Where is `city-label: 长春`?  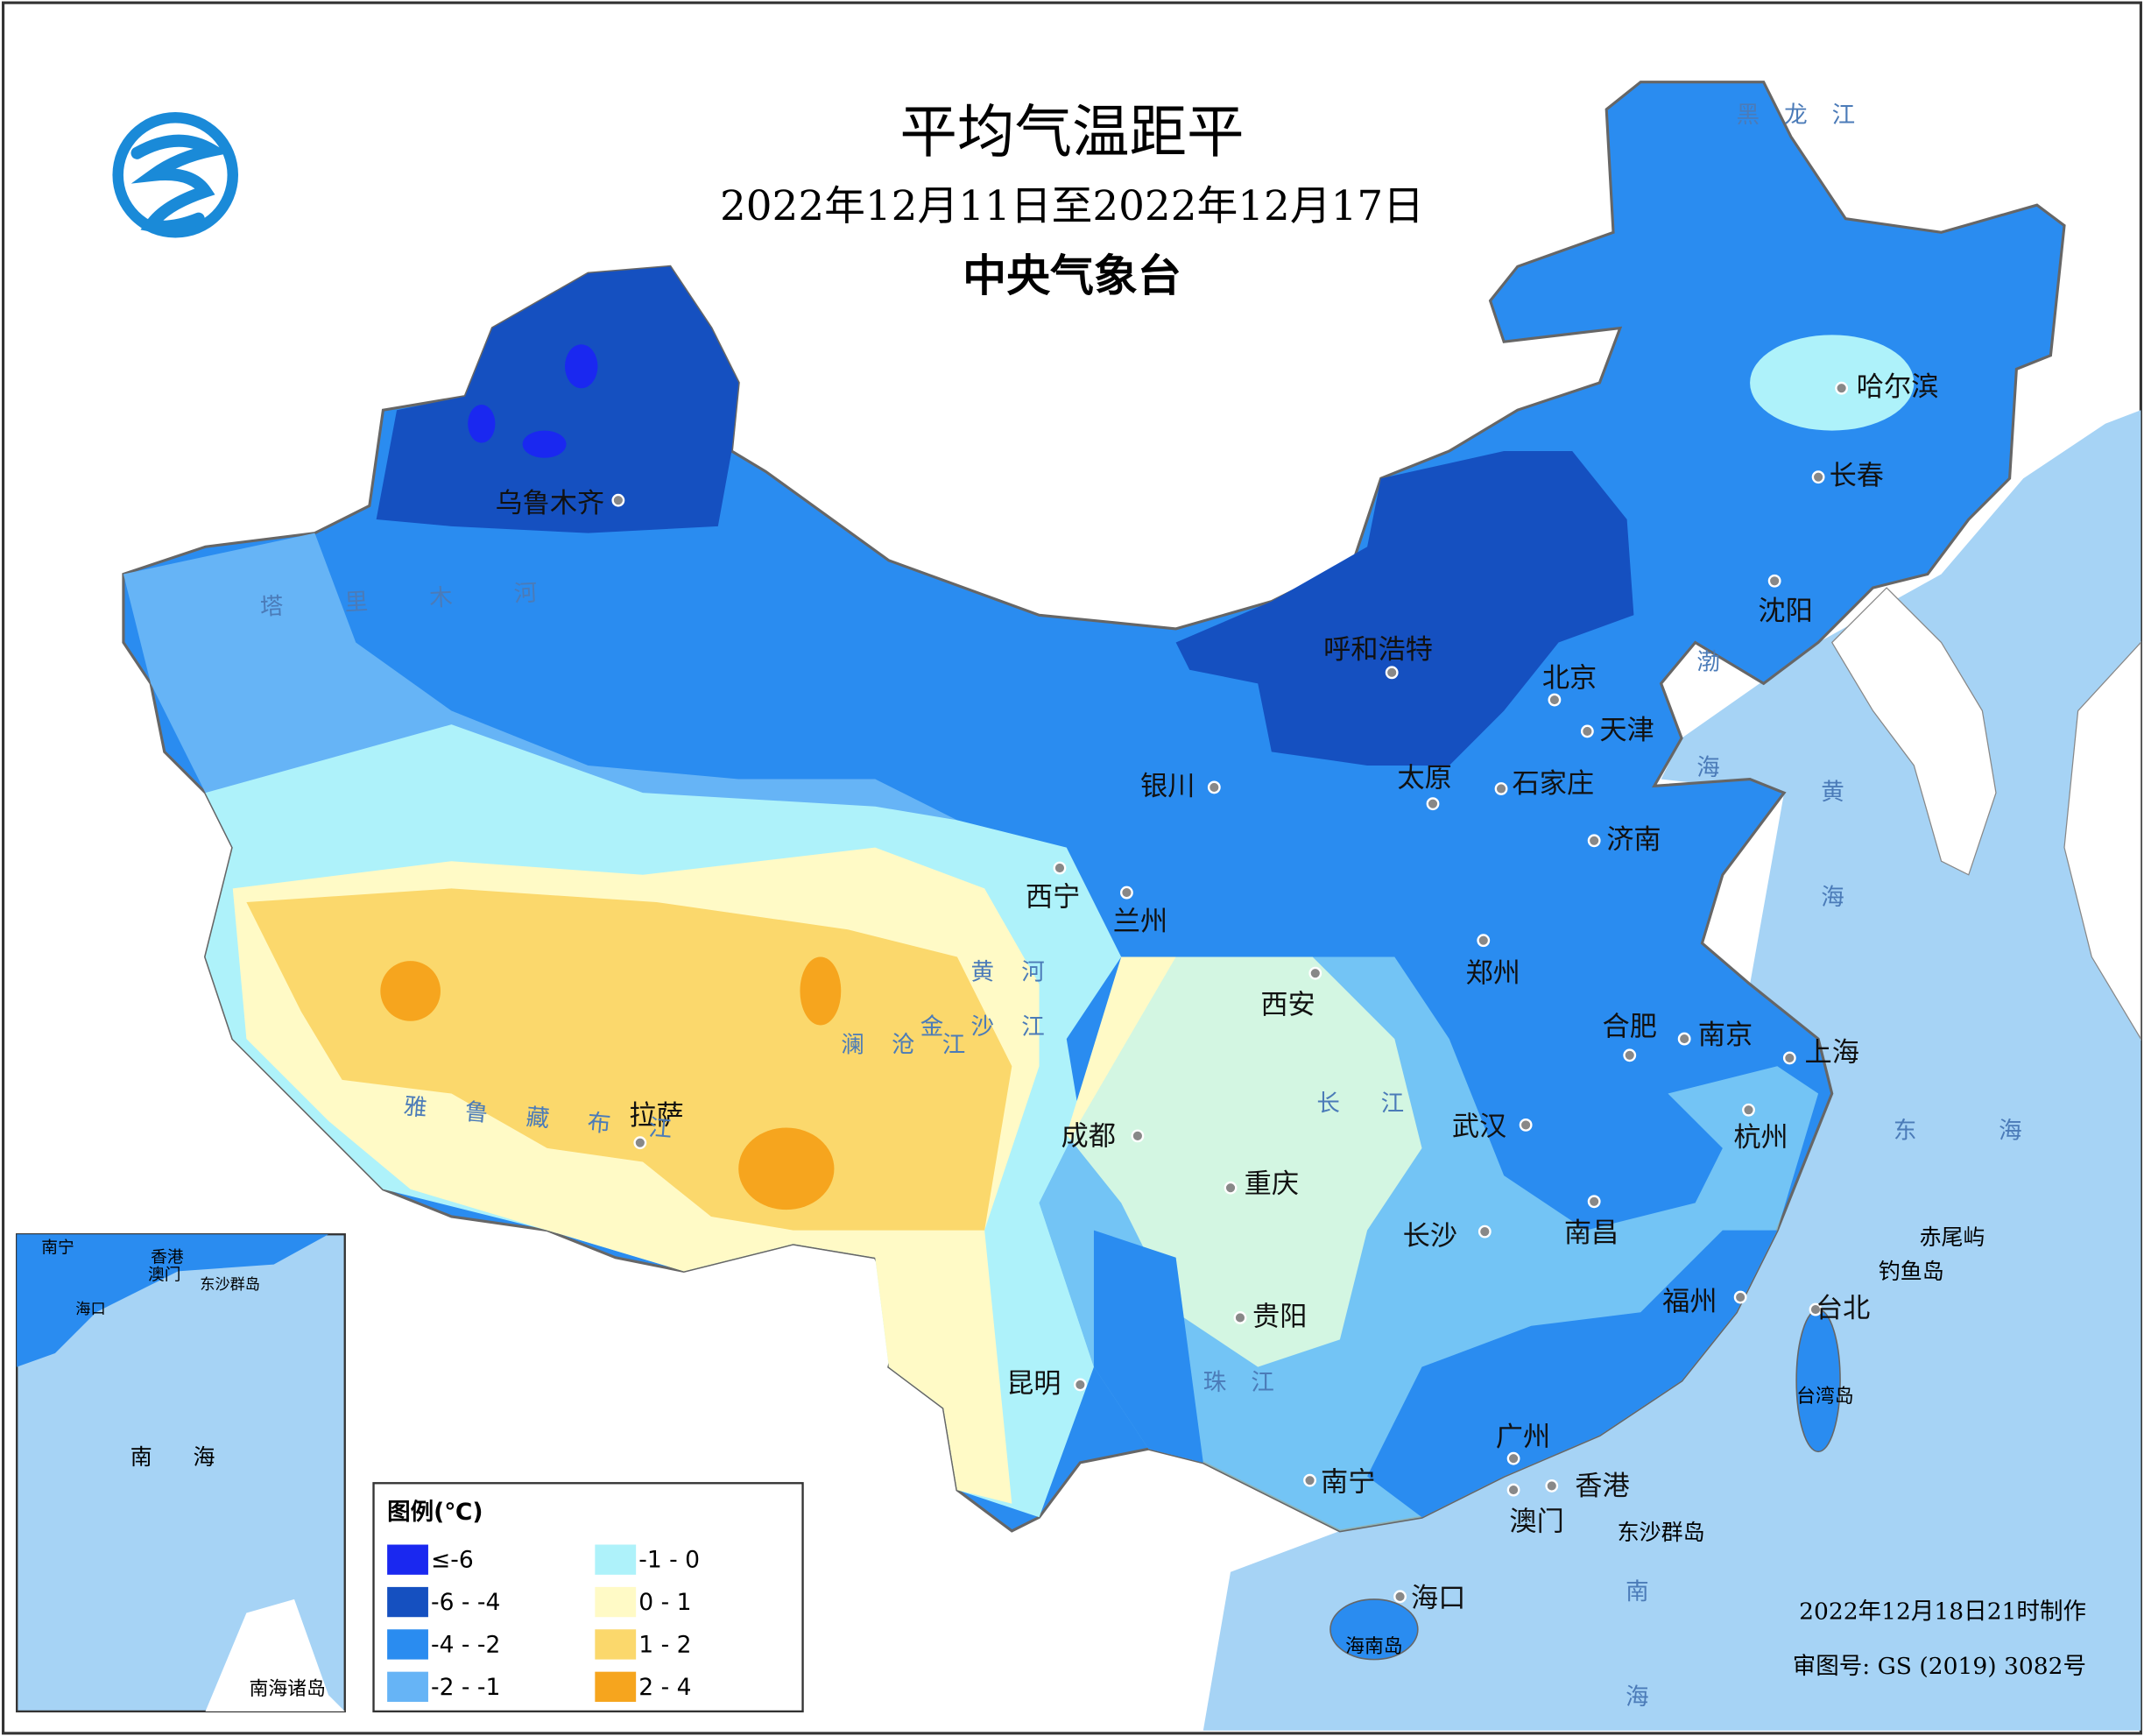 city-label: 长春 is located at coordinates (1857, 476).